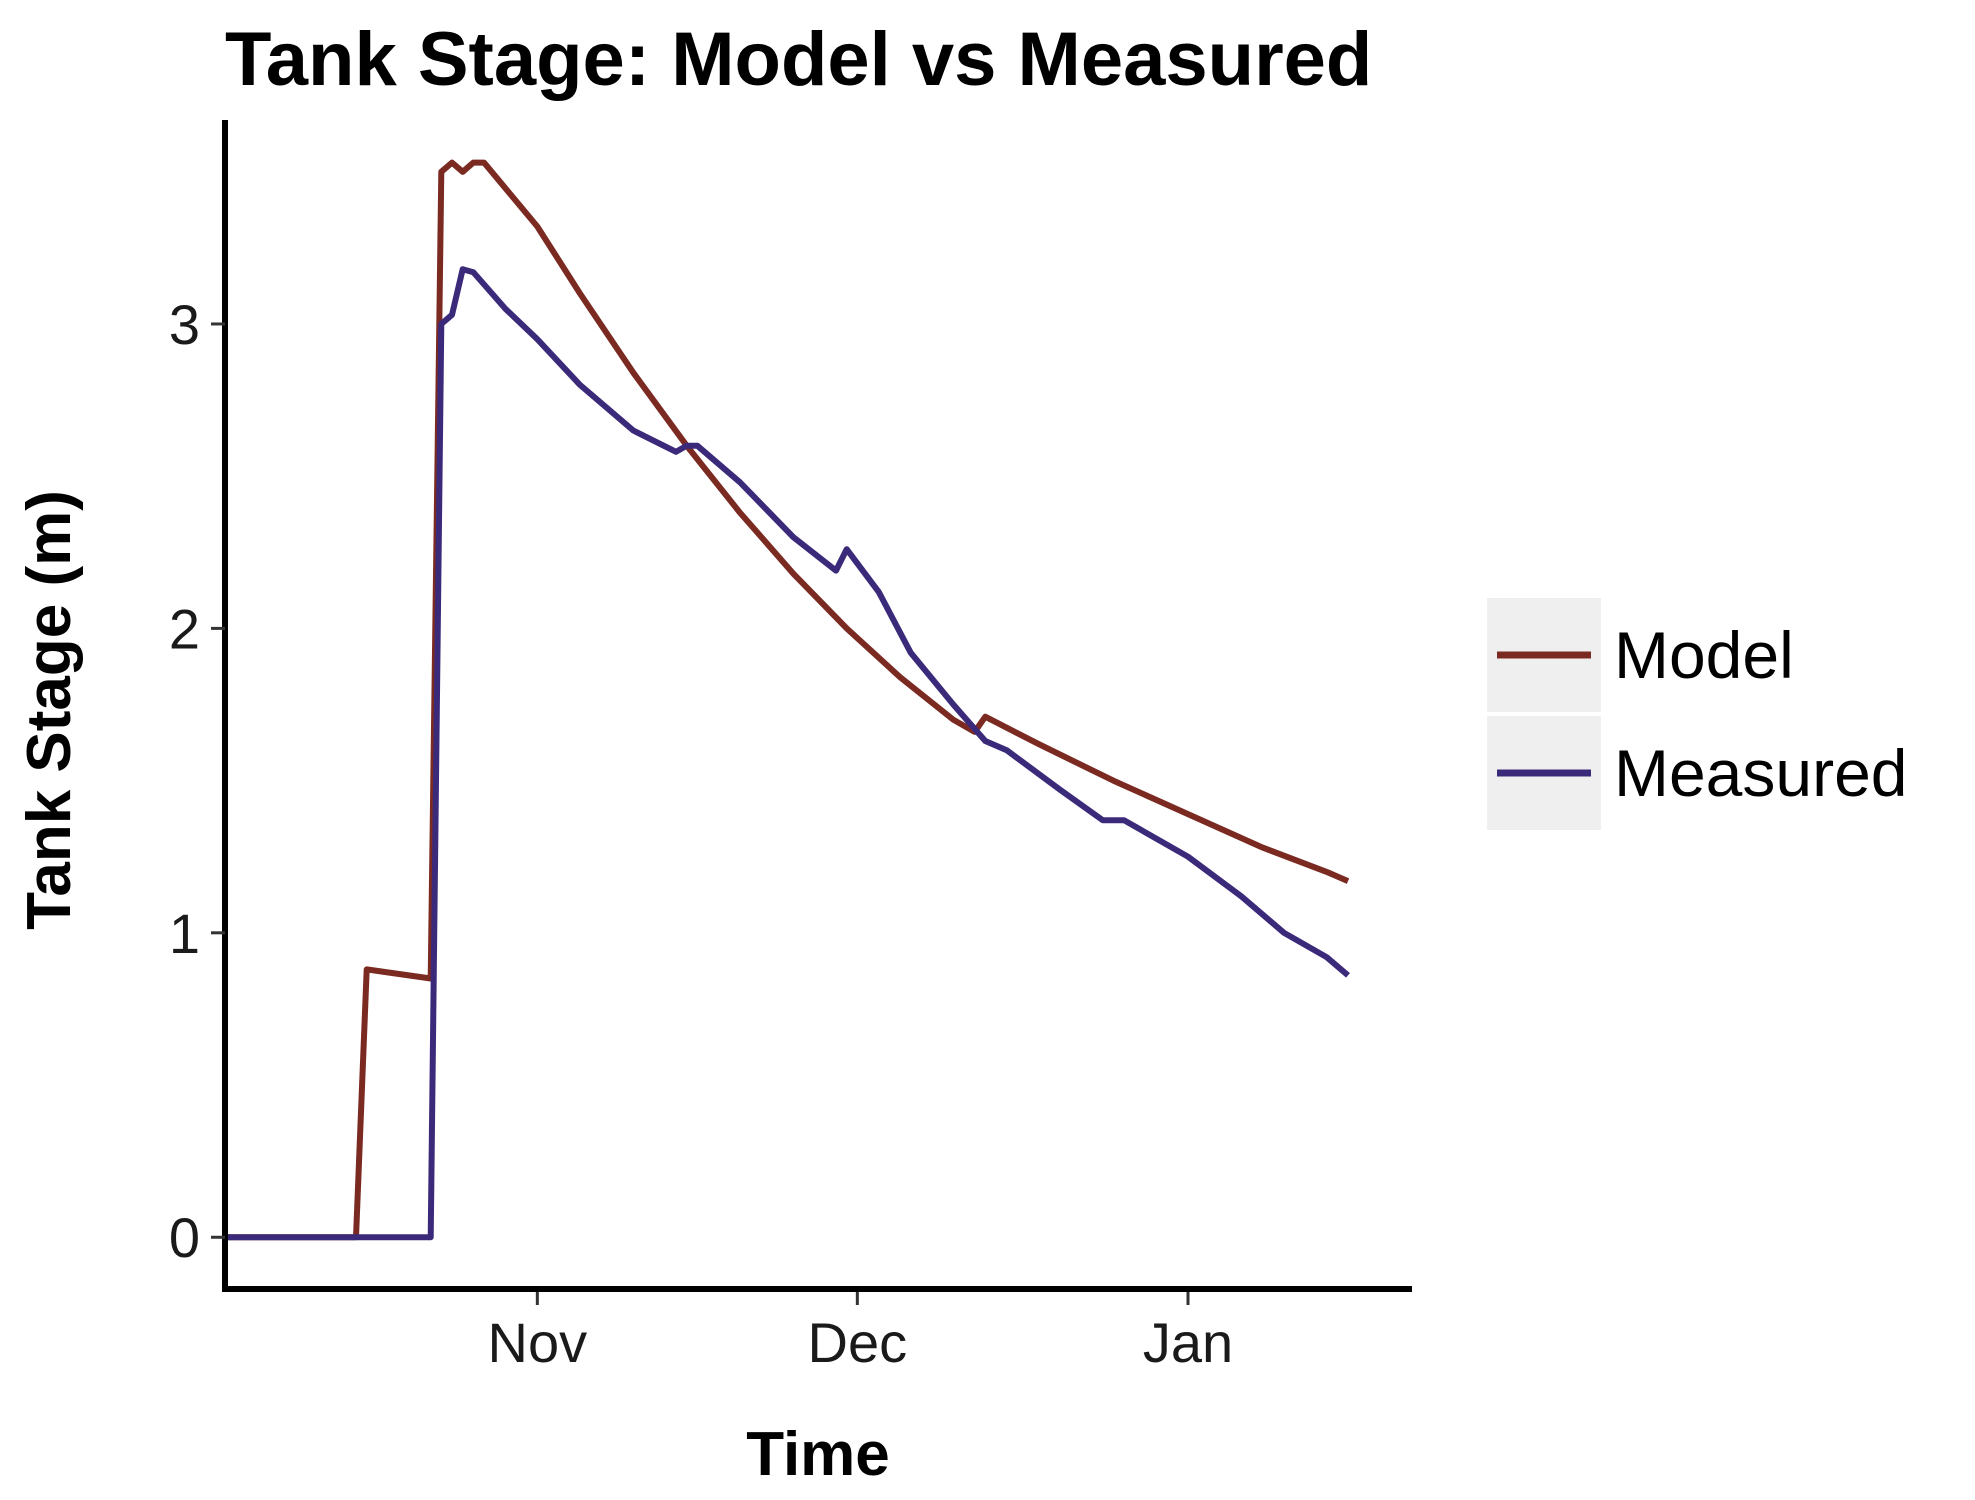  Describe the element at coordinates (184, 933) in the screenshot. I see `y-tick-label: 1` at that location.